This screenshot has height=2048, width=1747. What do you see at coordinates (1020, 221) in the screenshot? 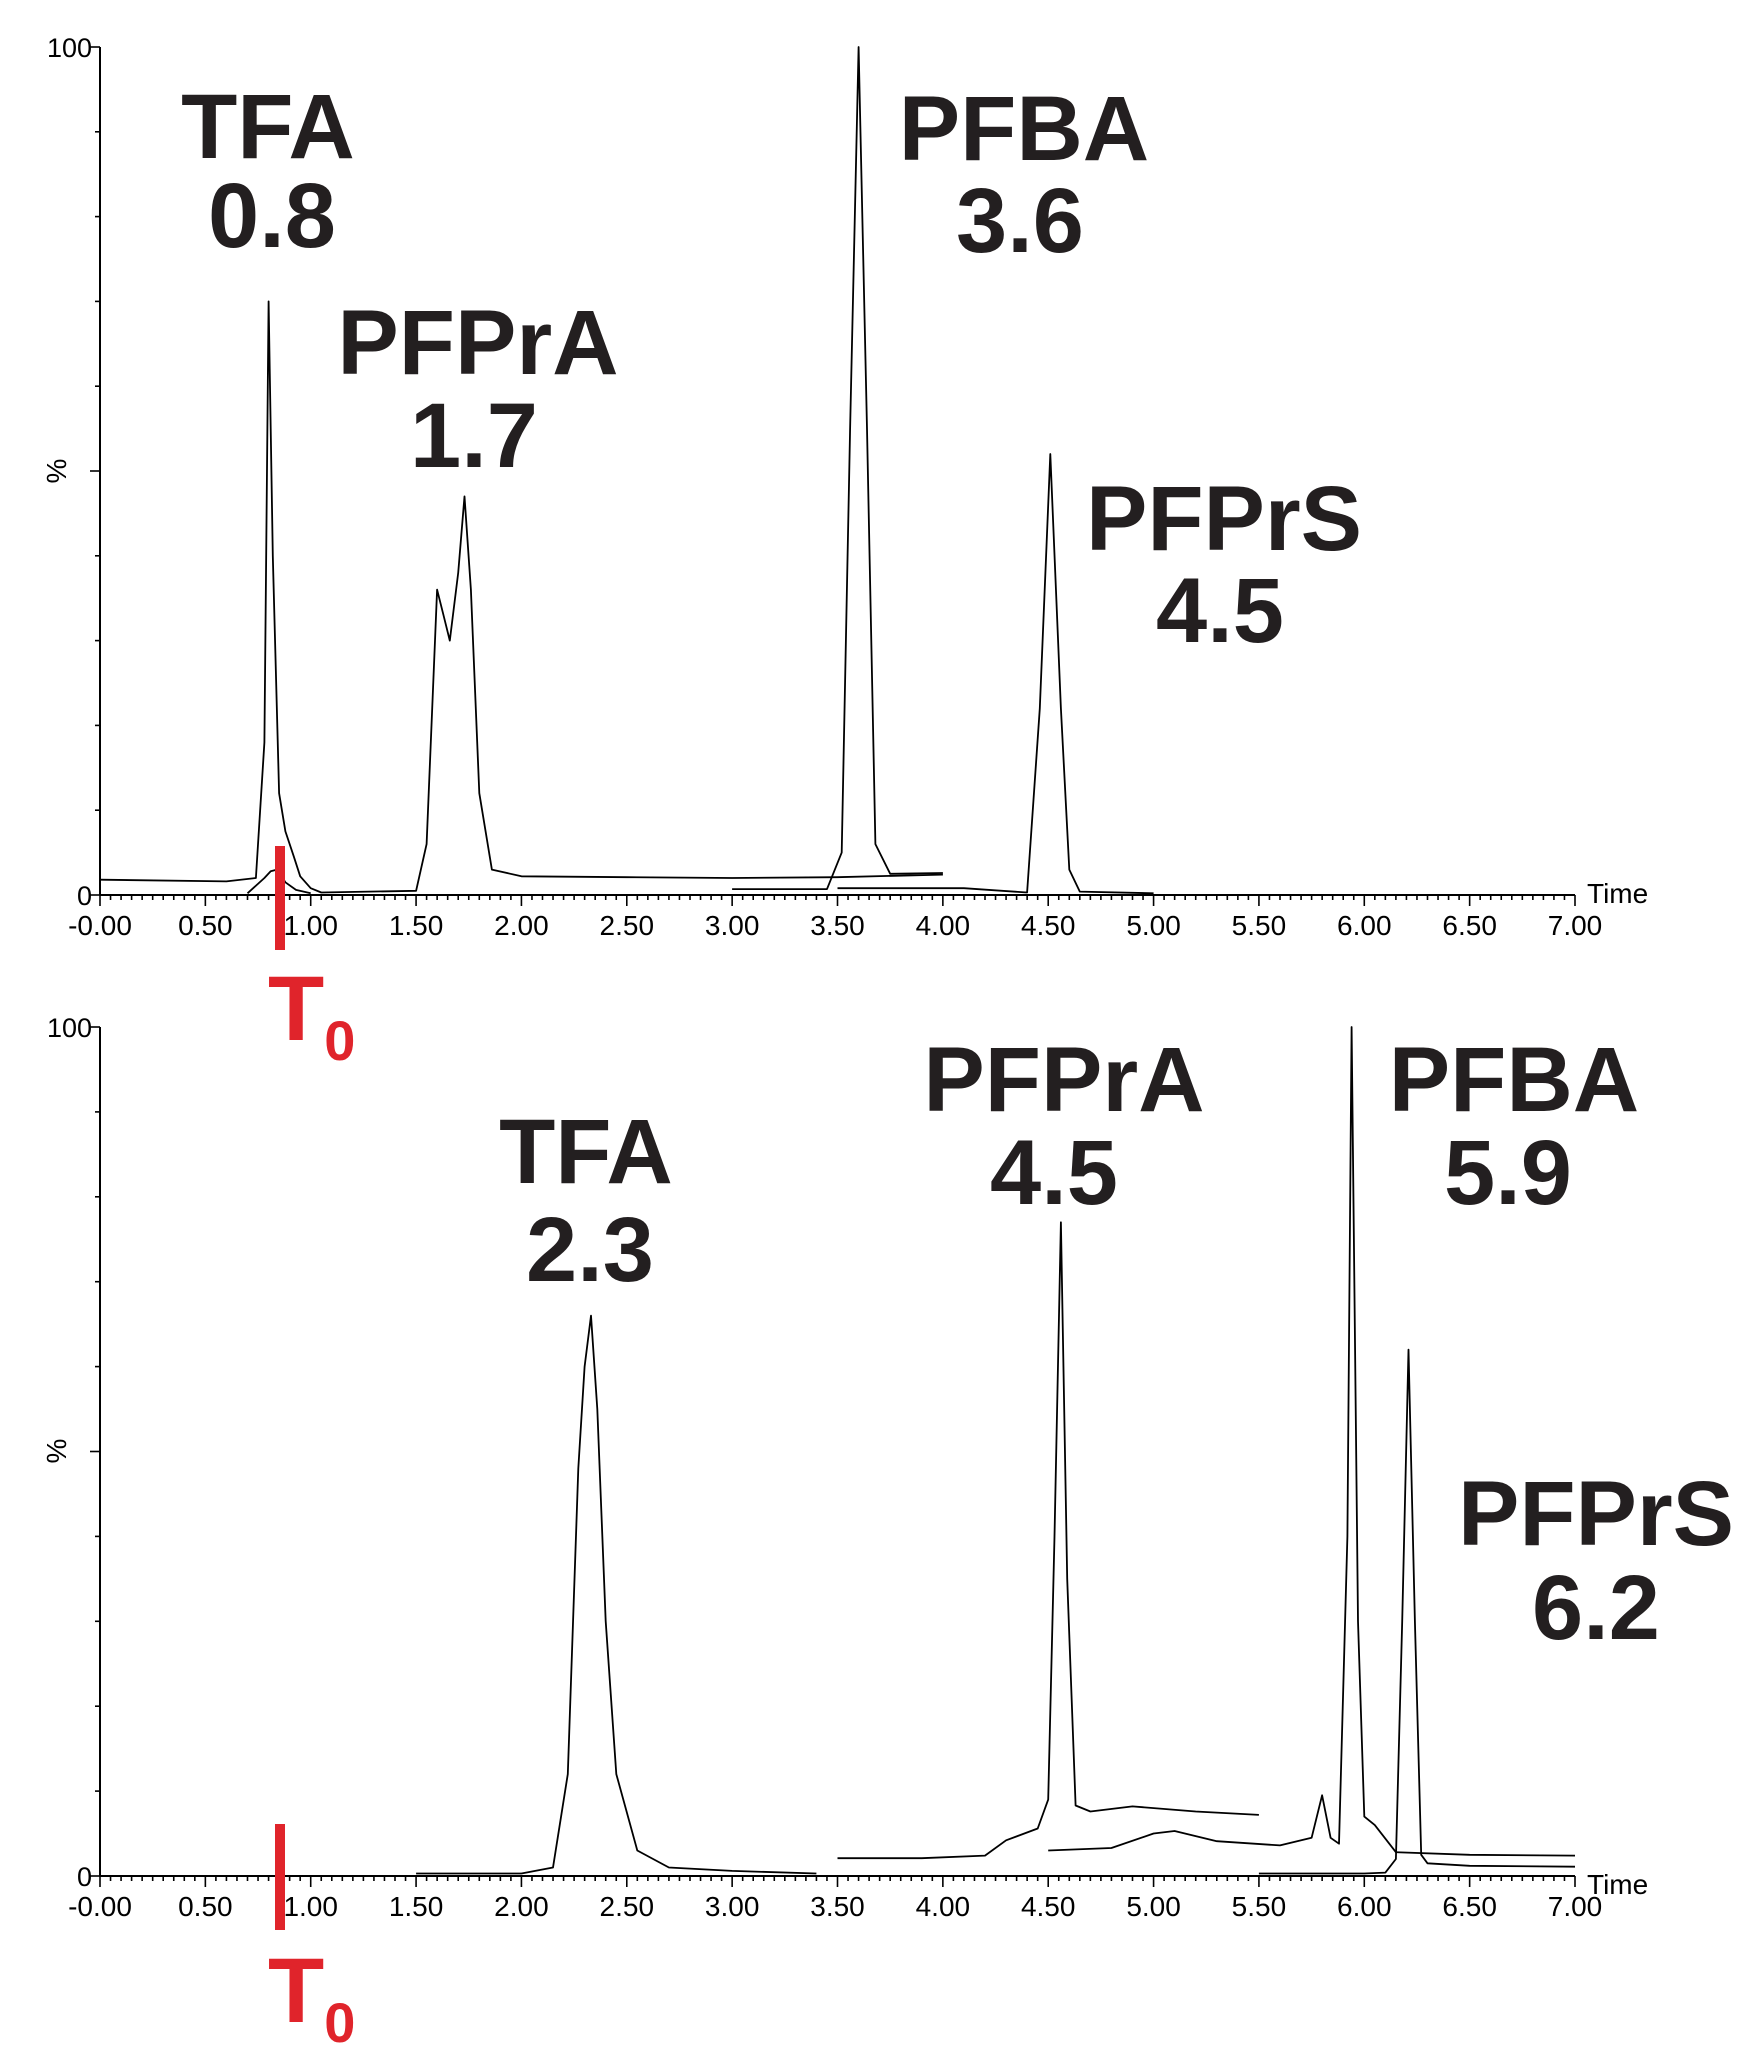
I see `peak-rt: 3.6` at bounding box center [1020, 221].